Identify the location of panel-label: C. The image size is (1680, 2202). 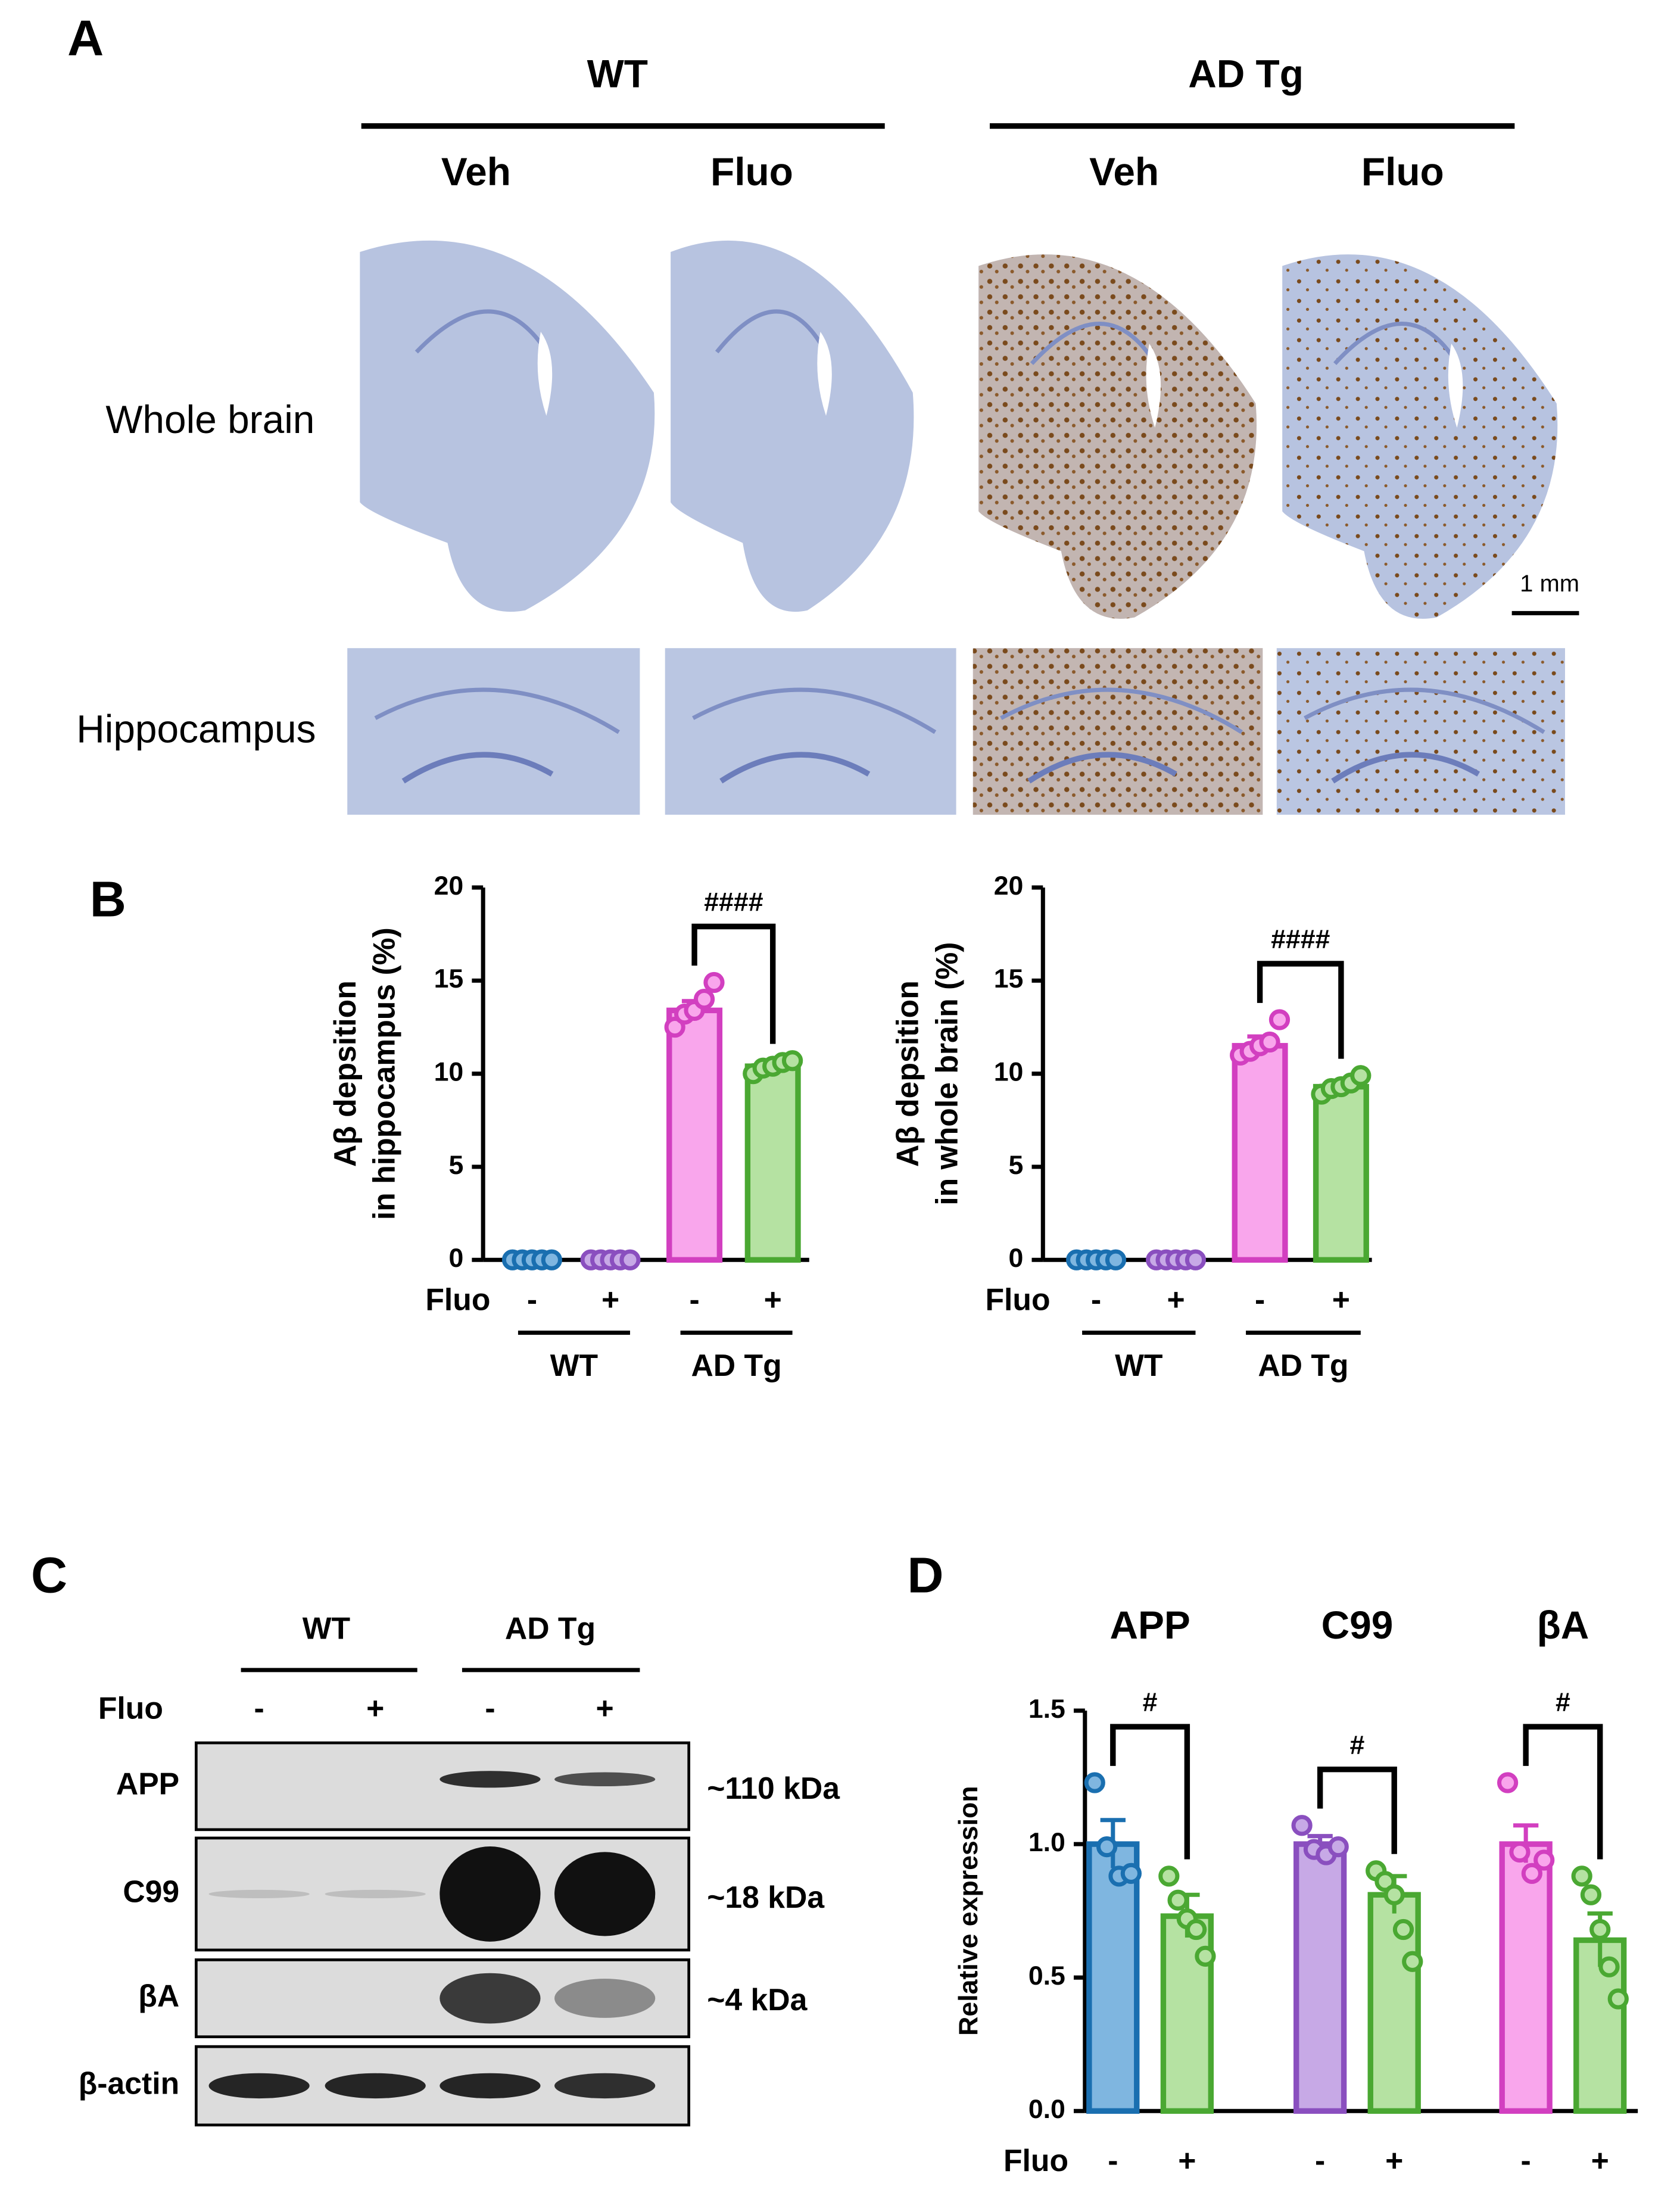
(49, 1574).